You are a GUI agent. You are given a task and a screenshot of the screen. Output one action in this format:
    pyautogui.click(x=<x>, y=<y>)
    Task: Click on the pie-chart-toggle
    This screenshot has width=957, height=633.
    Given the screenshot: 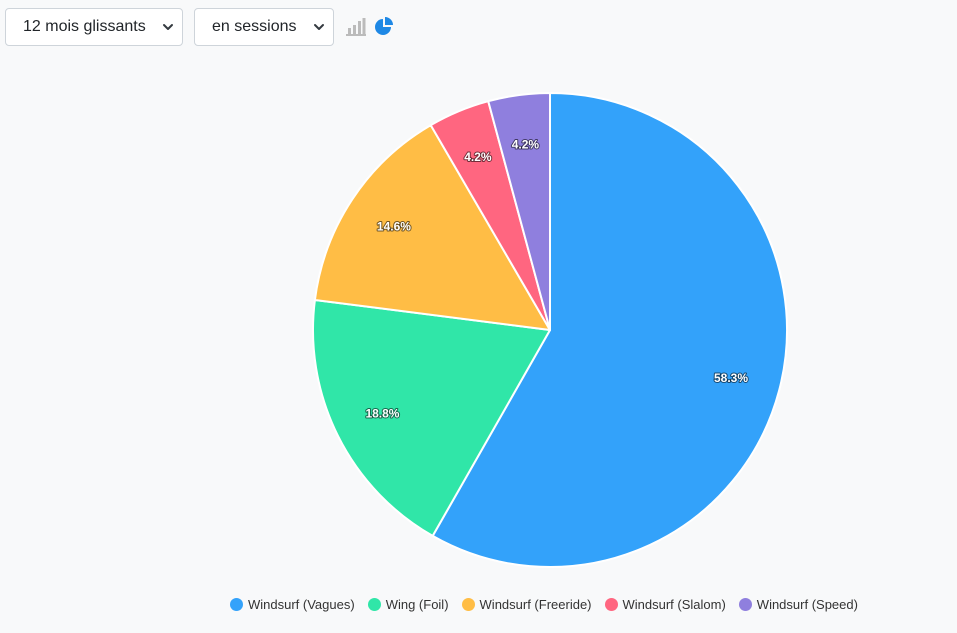 What is the action you would take?
    pyautogui.click(x=384, y=27)
    